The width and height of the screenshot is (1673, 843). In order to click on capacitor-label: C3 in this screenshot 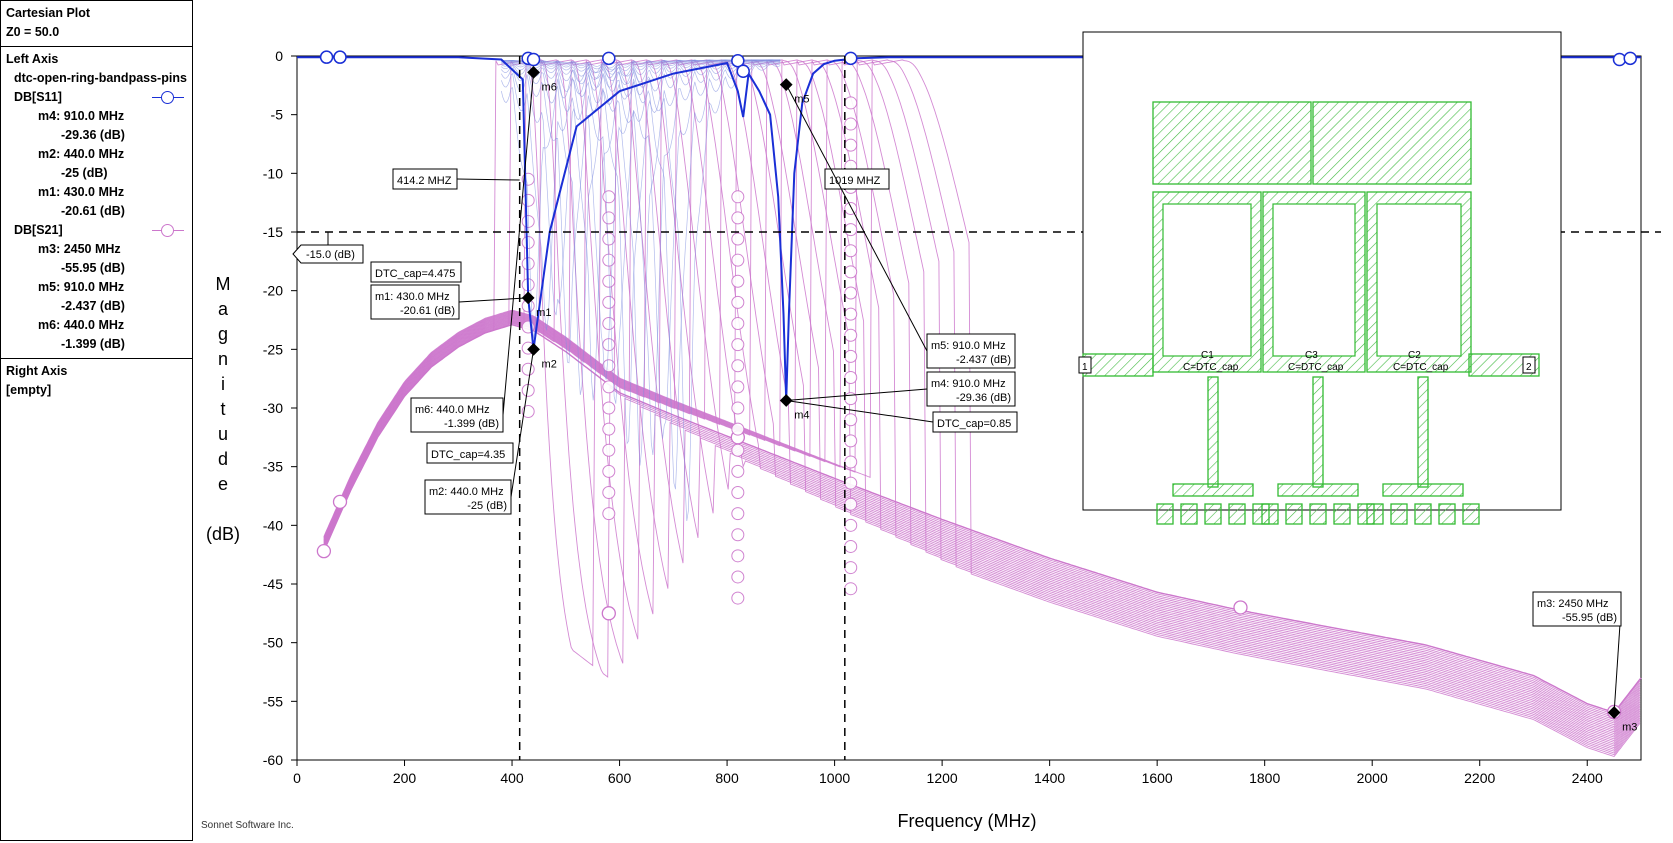, I will do `click(1311, 355)`.